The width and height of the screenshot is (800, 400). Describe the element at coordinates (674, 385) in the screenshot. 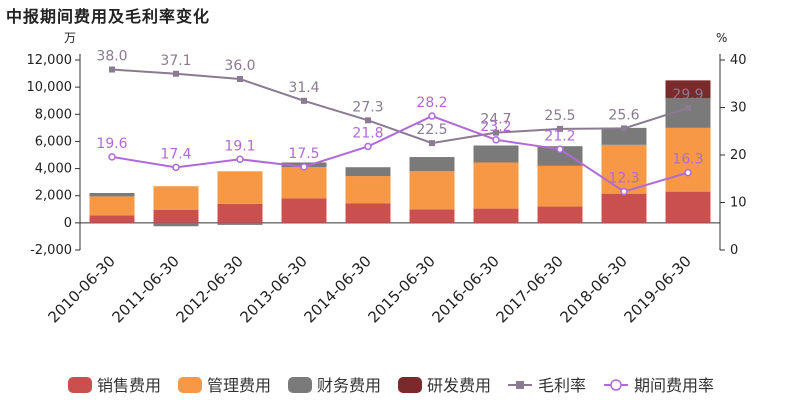

I see `legend-label: 期间费用率` at that location.